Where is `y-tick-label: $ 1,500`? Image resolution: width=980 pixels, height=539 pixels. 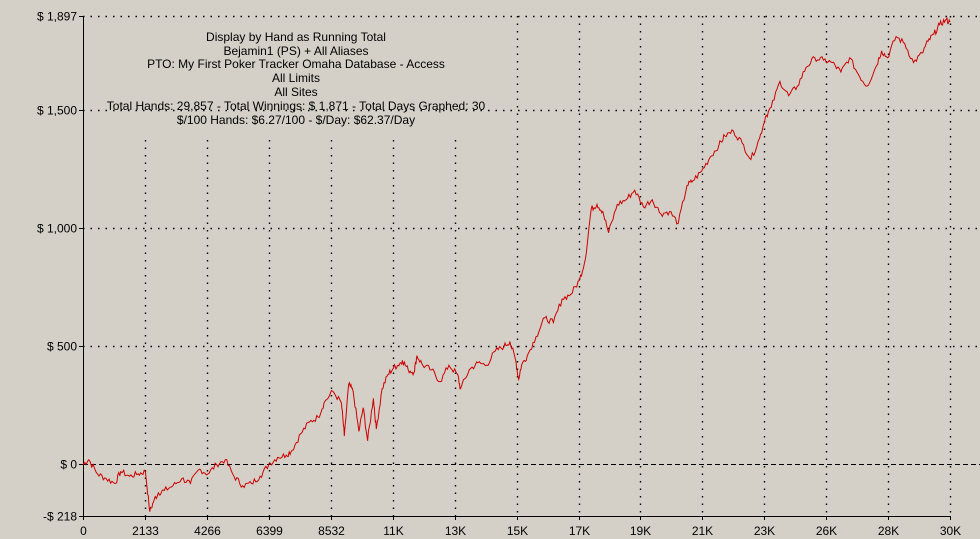
y-tick-label: $ 1,500 is located at coordinates (57, 111).